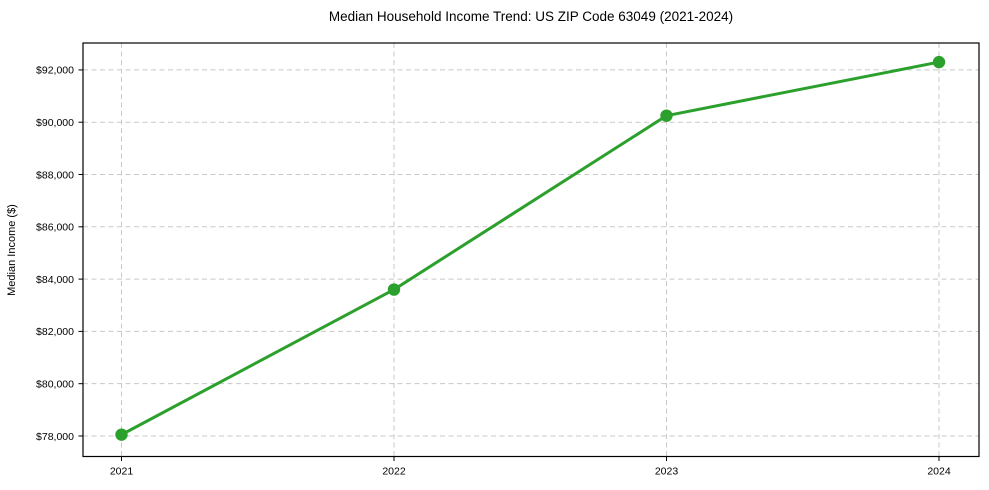 The image size is (989, 490). What do you see at coordinates (394, 289) in the screenshot?
I see `data-point-2022` at bounding box center [394, 289].